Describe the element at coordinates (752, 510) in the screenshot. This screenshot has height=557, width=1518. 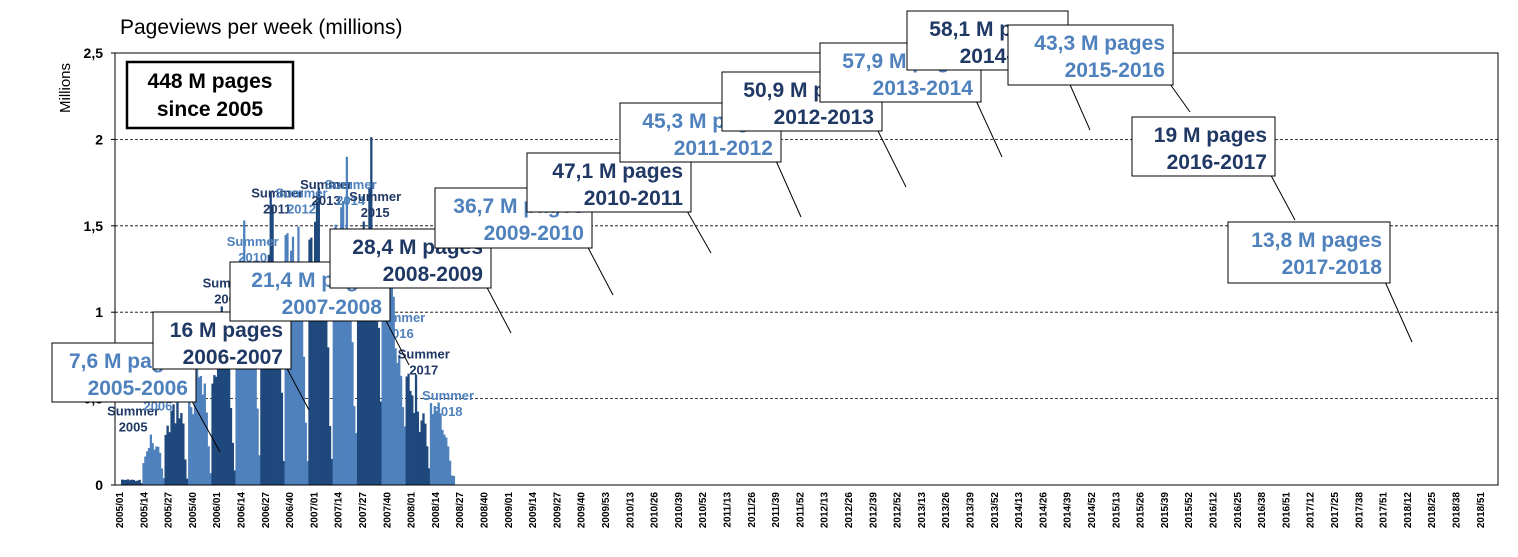
I see `x-tick-label: 2011/26` at that location.